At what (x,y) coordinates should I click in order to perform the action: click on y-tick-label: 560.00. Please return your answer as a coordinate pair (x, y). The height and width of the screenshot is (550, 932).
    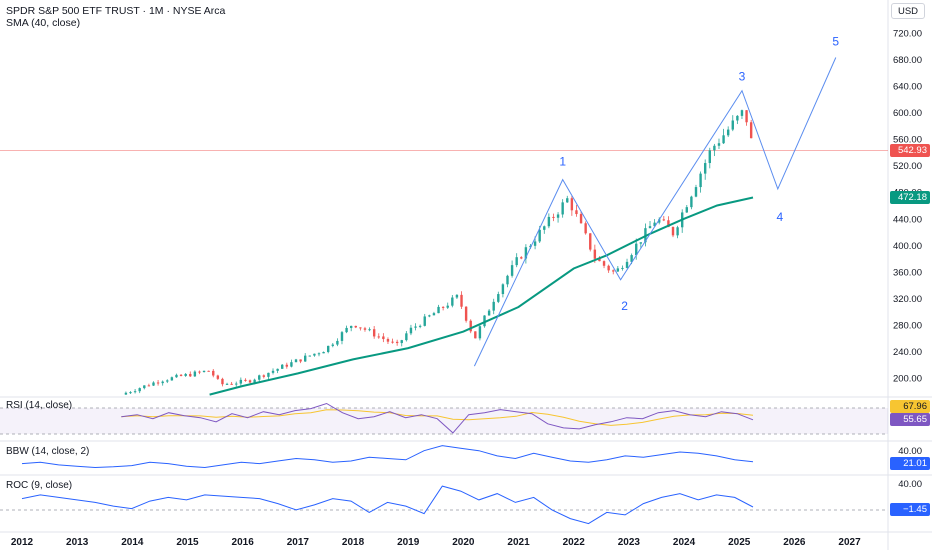
    Looking at the image, I should click on (907, 140).